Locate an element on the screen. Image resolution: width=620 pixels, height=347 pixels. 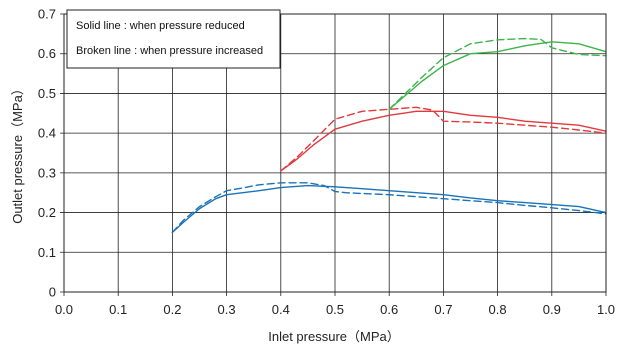
y-tick-label: 0.5 is located at coordinates (47, 93).